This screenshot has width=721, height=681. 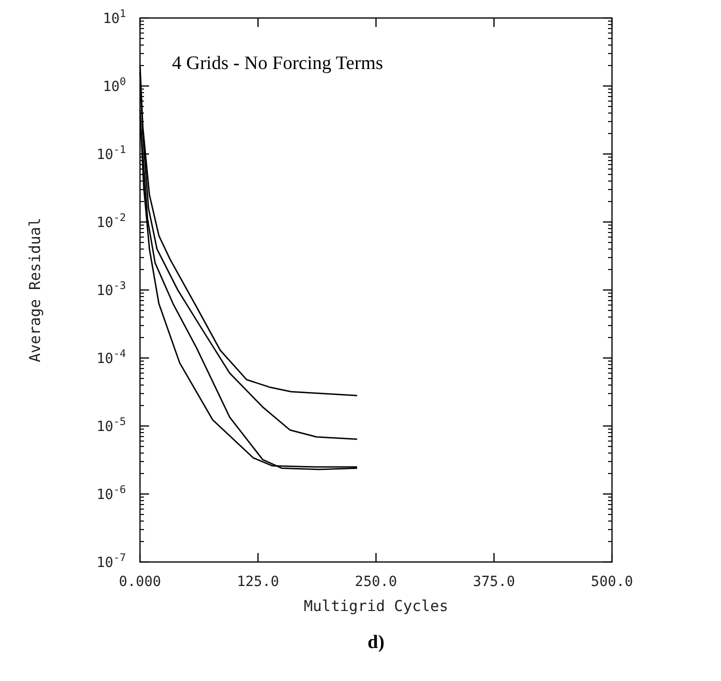 What do you see at coordinates (376, 582) in the screenshot?
I see `x-tick-label: 250.0` at bounding box center [376, 582].